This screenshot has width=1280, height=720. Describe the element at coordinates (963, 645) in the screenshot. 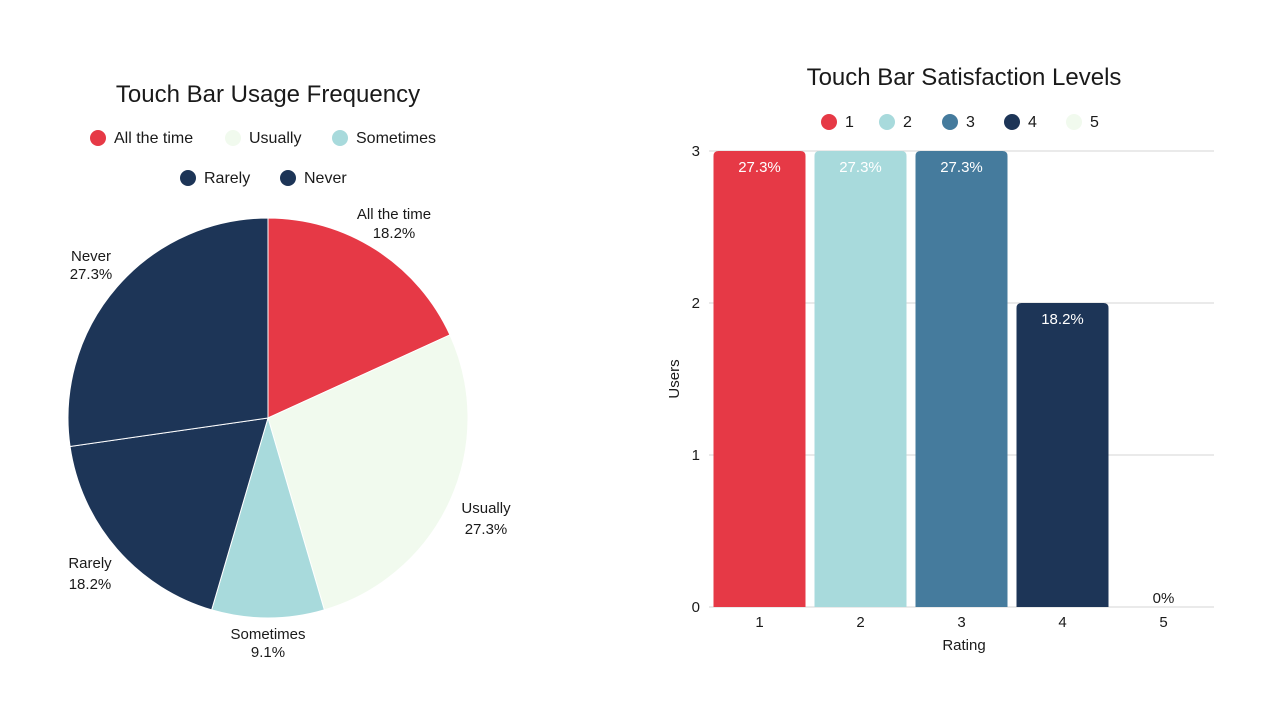

I see `bar-x-axis-title: Rating` at that location.